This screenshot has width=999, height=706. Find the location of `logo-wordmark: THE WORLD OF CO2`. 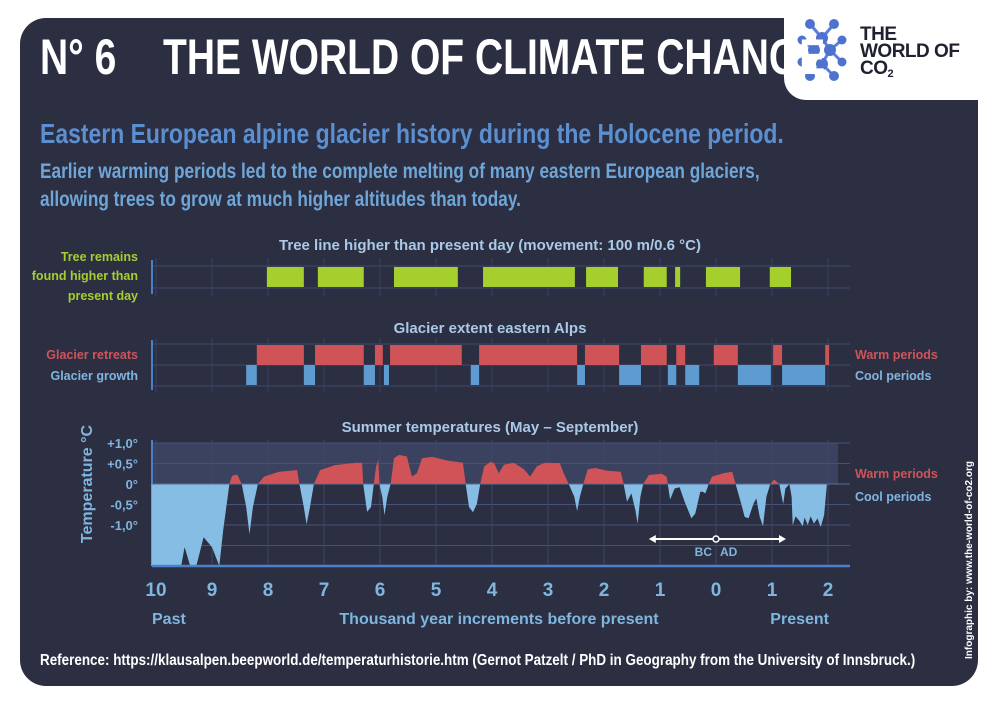

logo-wordmark: THE WORLD OF CO2 is located at coordinates (910, 53).